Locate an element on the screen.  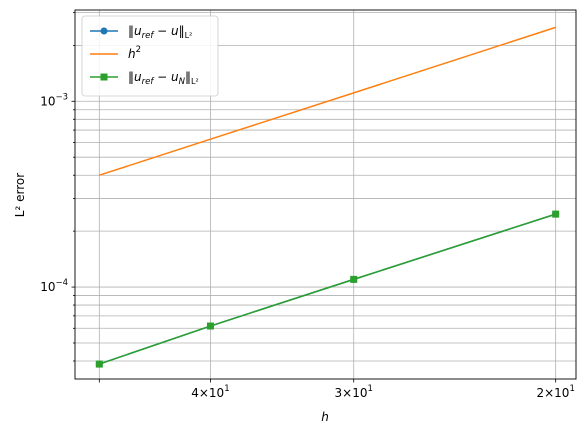
x-axis-label: h is located at coordinates (325, 417).